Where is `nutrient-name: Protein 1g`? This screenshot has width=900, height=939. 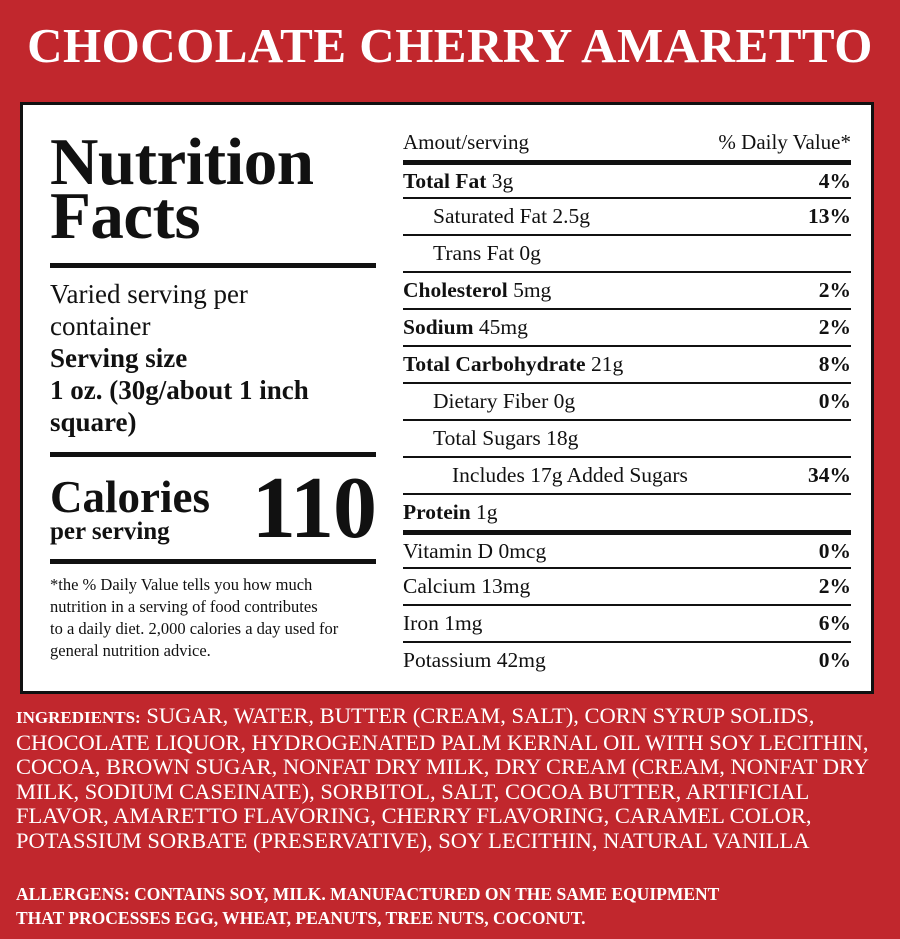 nutrient-name: Protein 1g is located at coordinates (450, 512).